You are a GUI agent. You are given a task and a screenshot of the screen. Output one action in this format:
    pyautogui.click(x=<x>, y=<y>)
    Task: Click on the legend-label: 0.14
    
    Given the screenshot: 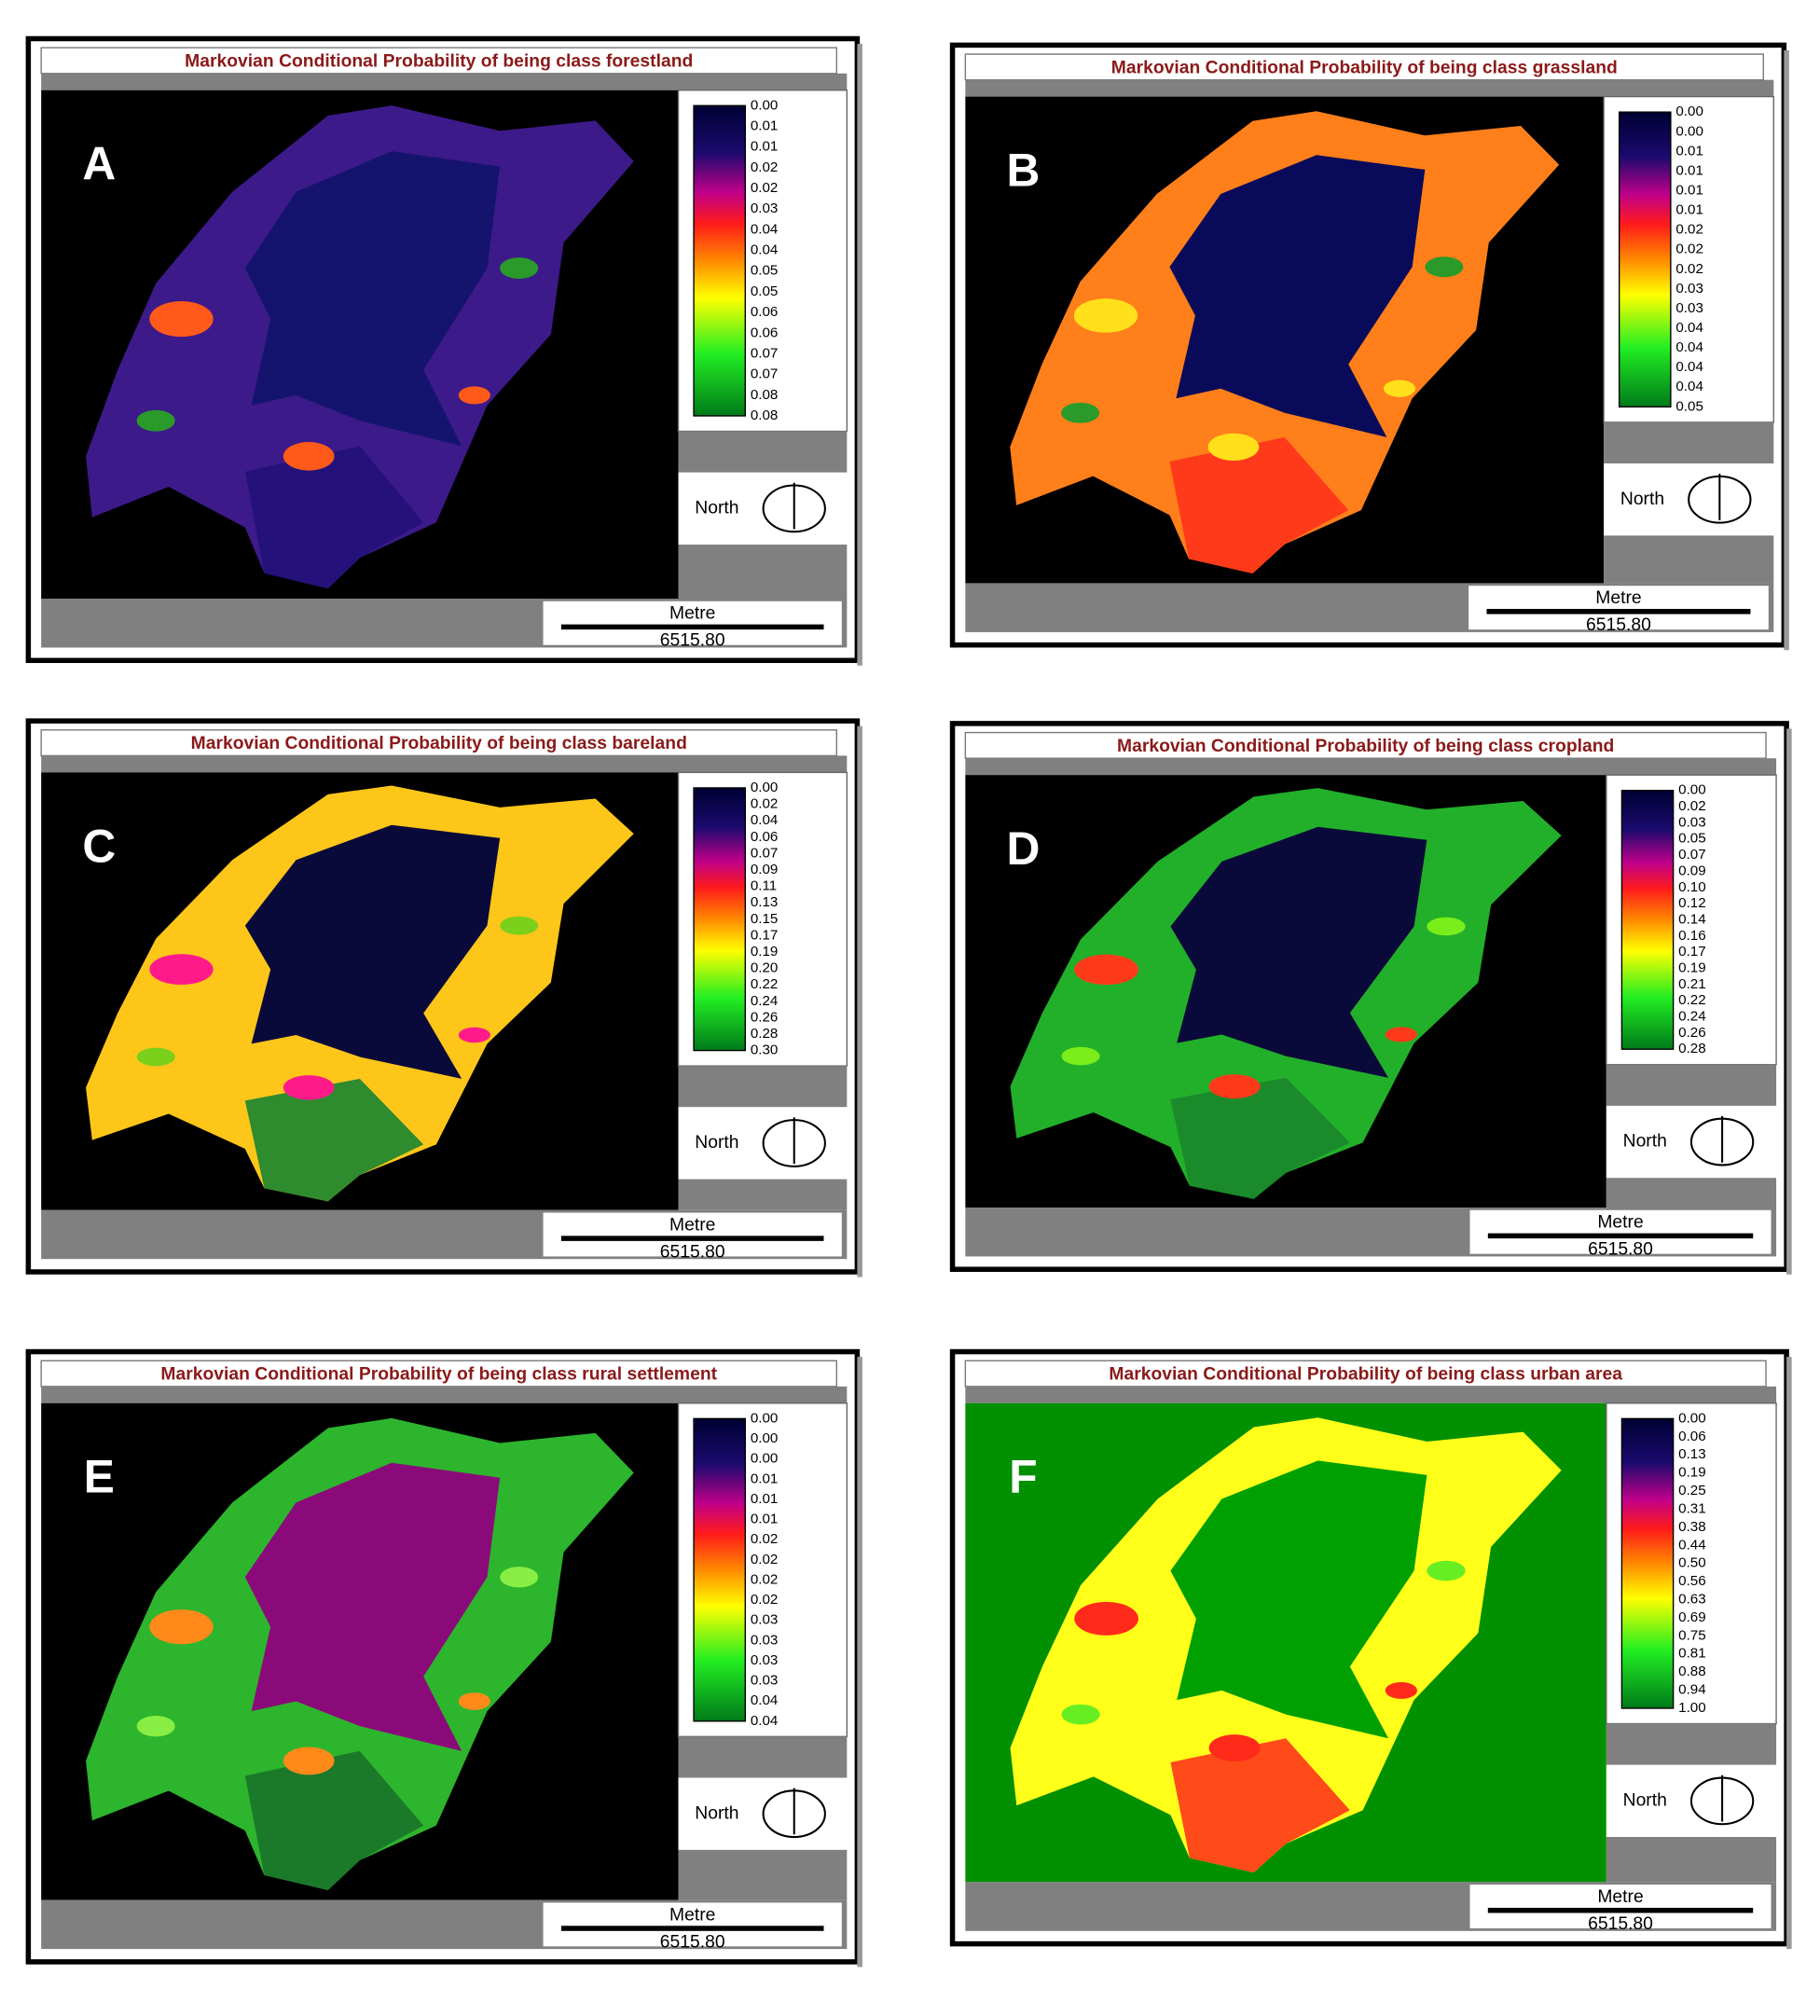 What is the action you would take?
    pyautogui.click(x=1692, y=919)
    